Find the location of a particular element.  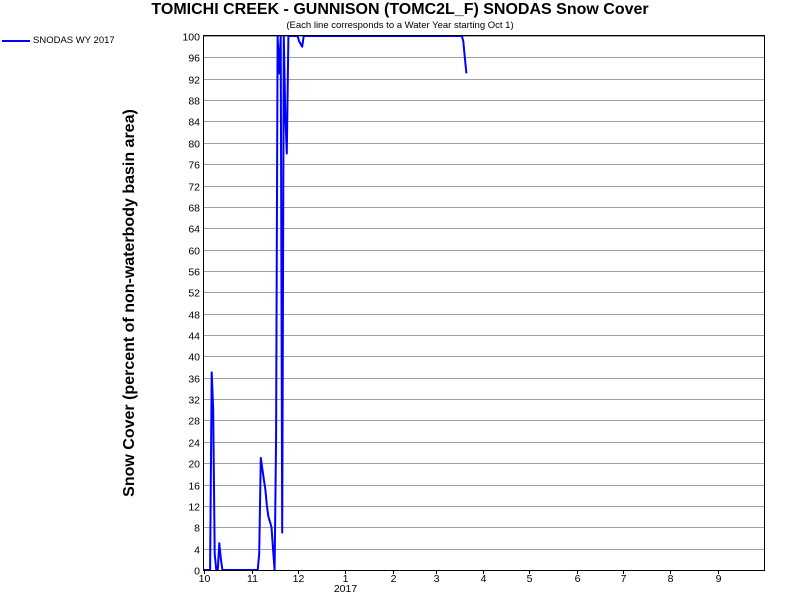

y-tick-label: 28 is located at coordinates (194, 422).